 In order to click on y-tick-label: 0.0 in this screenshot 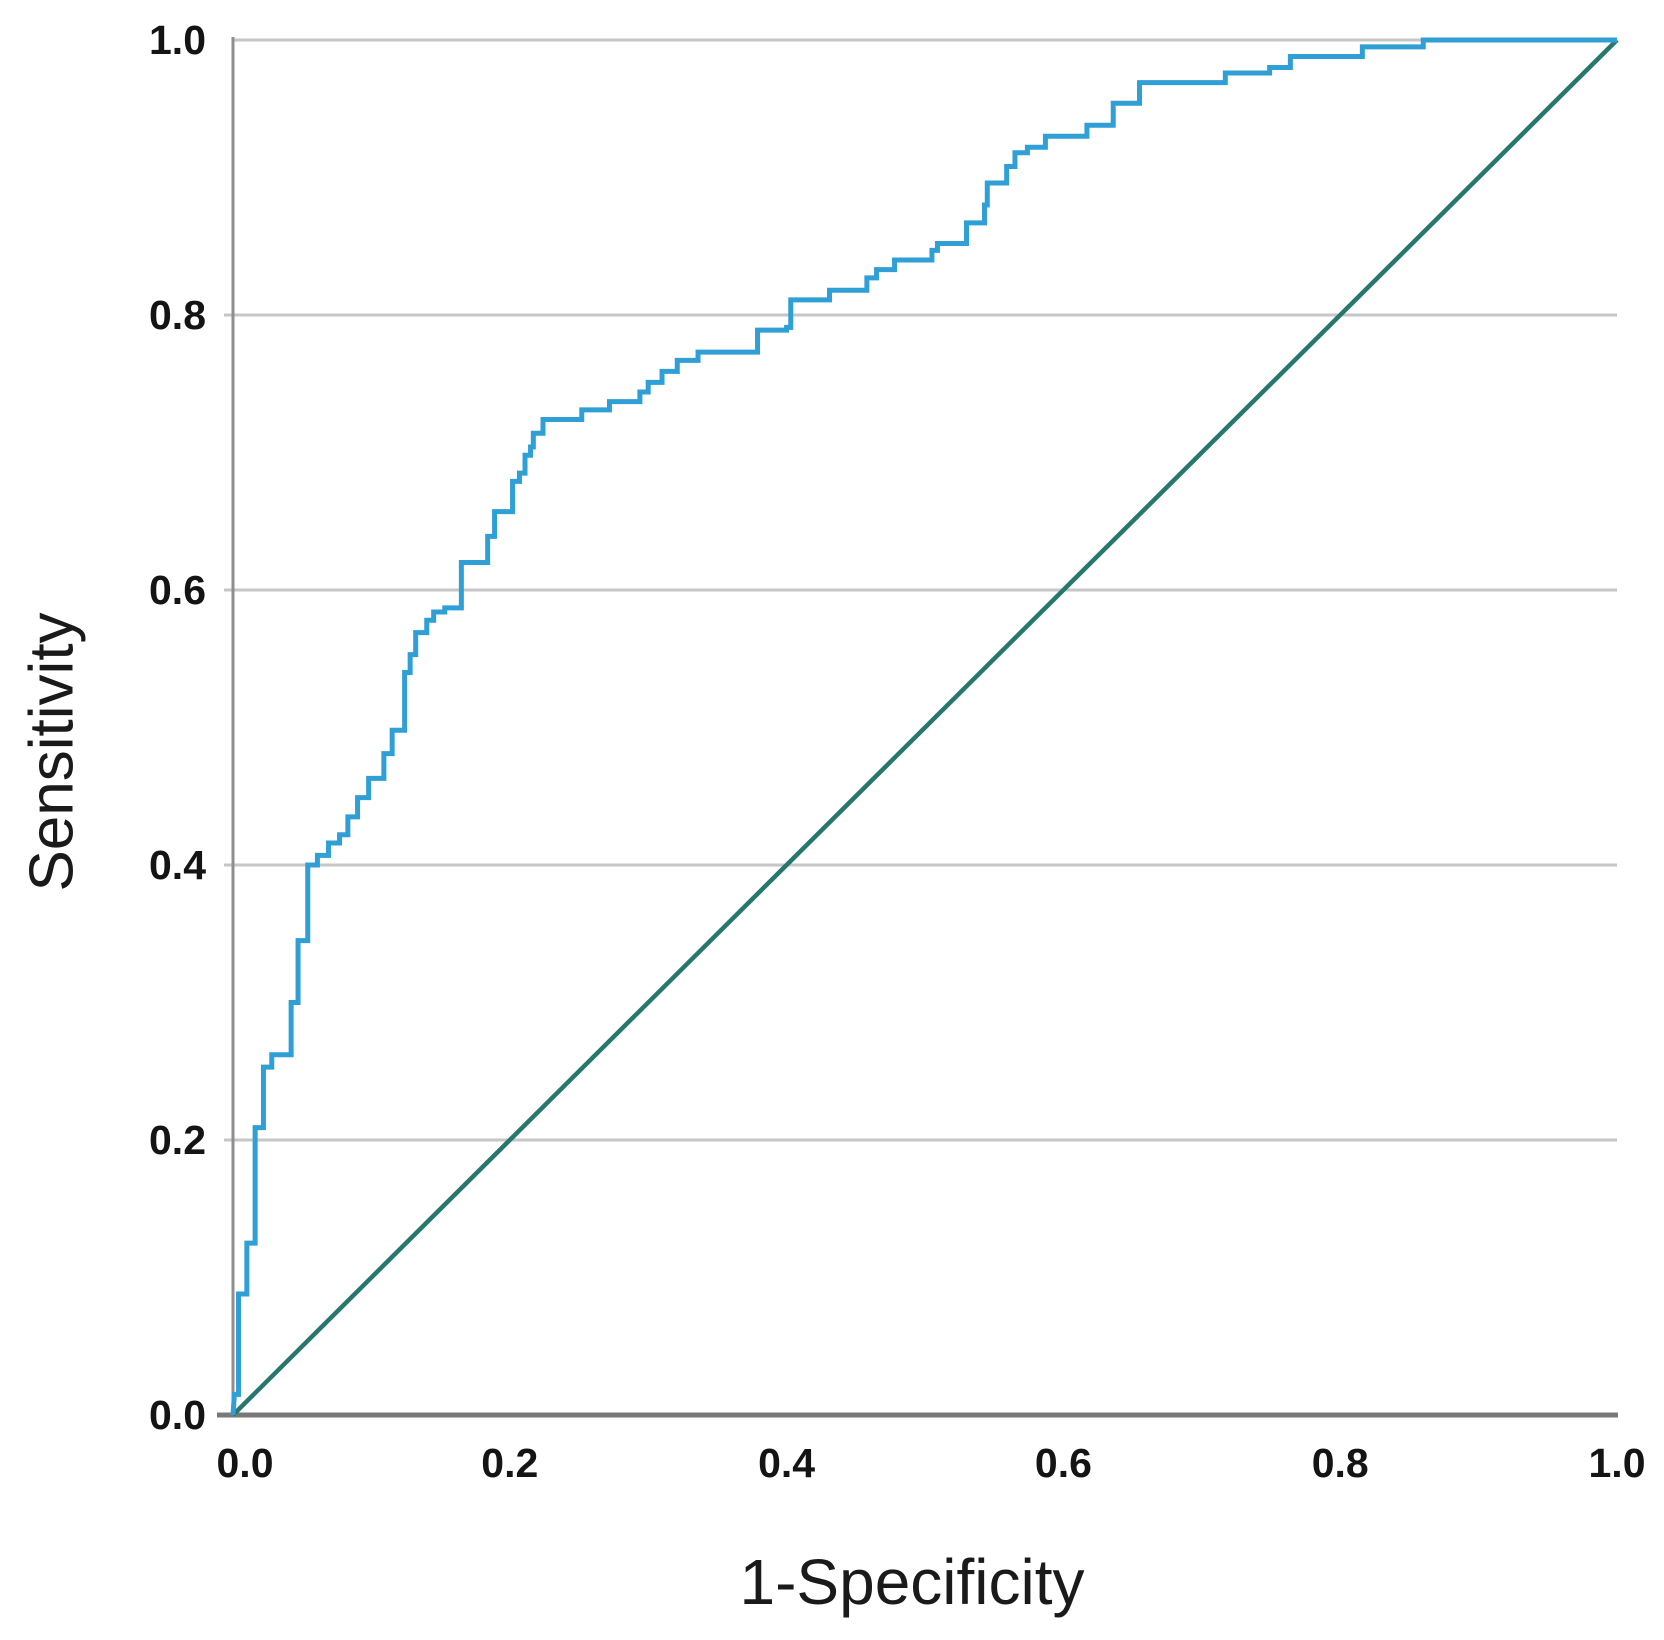, I will do `click(177, 1415)`.